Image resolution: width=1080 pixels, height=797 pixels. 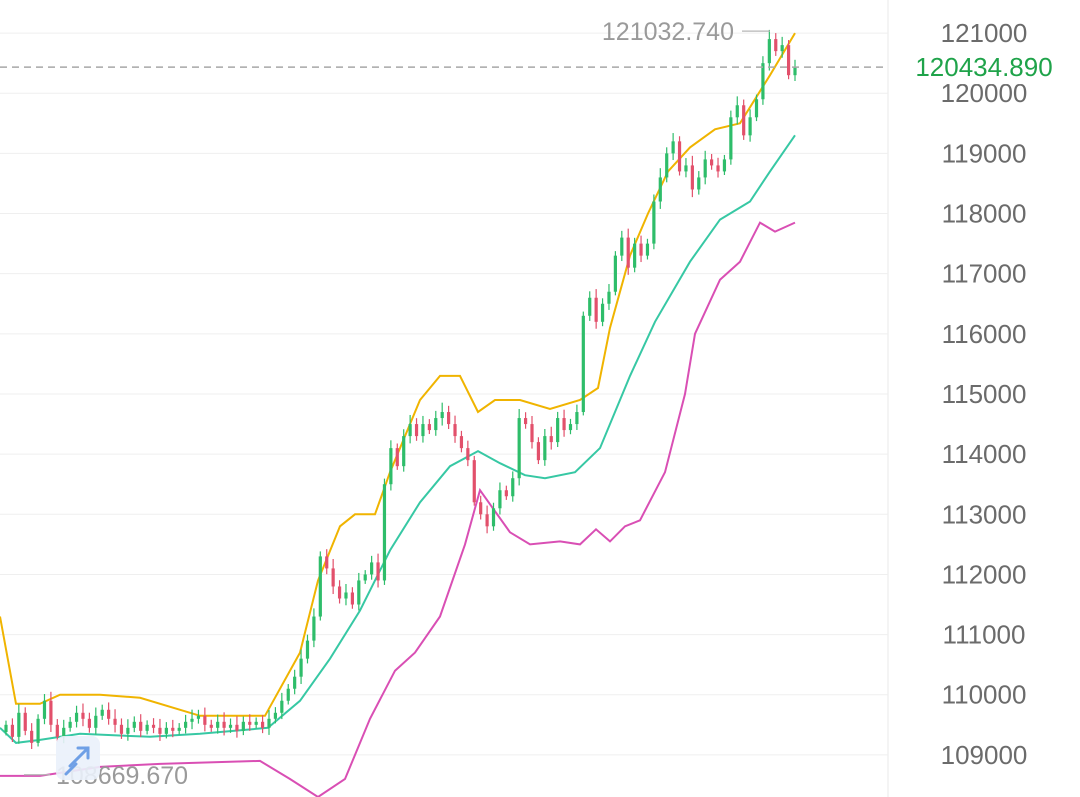 What do you see at coordinates (78, 758) in the screenshot?
I see `jump-to-latest-icon` at bounding box center [78, 758].